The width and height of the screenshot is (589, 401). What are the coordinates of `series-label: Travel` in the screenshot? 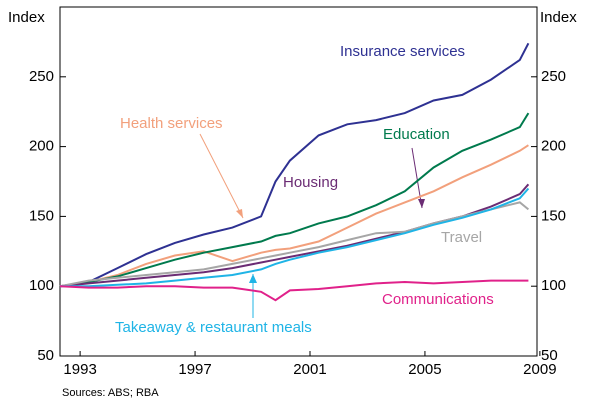 It's located at (461, 237).